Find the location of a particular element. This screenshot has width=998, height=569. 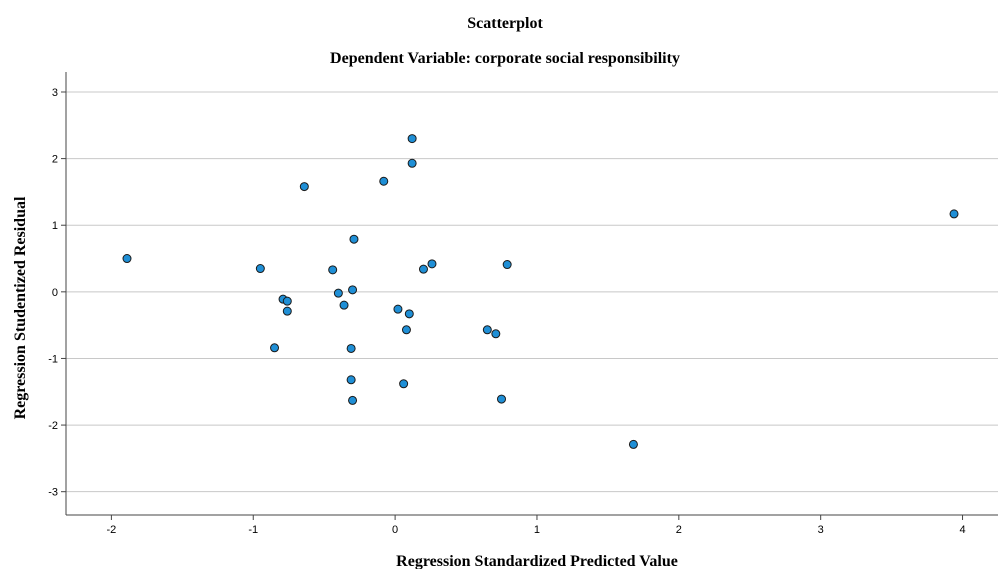

x-tick-label: 1 is located at coordinates (537, 530).